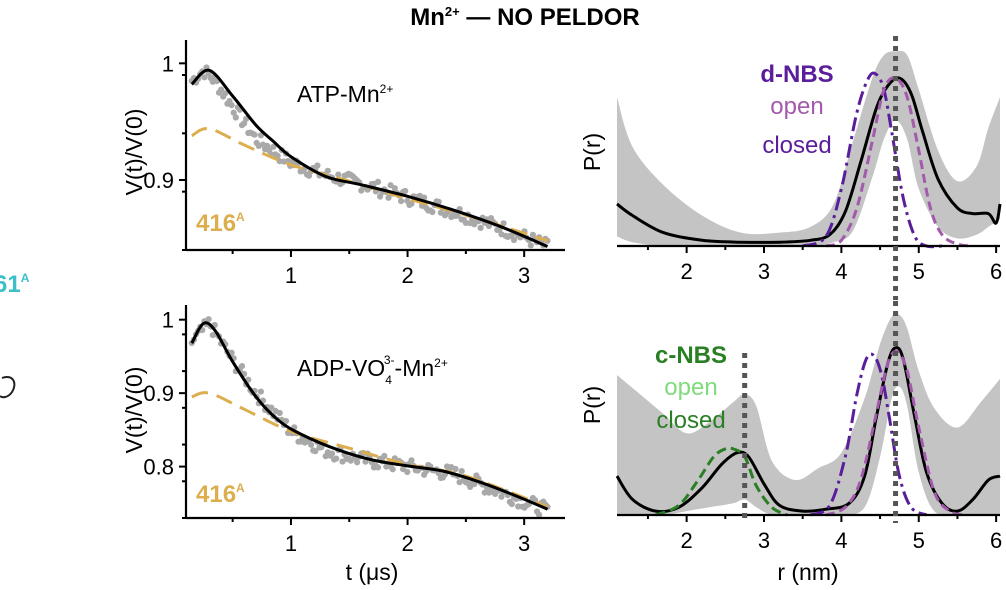  I want to click on distance-top-xtick-label-3: 3, so click(764, 271).